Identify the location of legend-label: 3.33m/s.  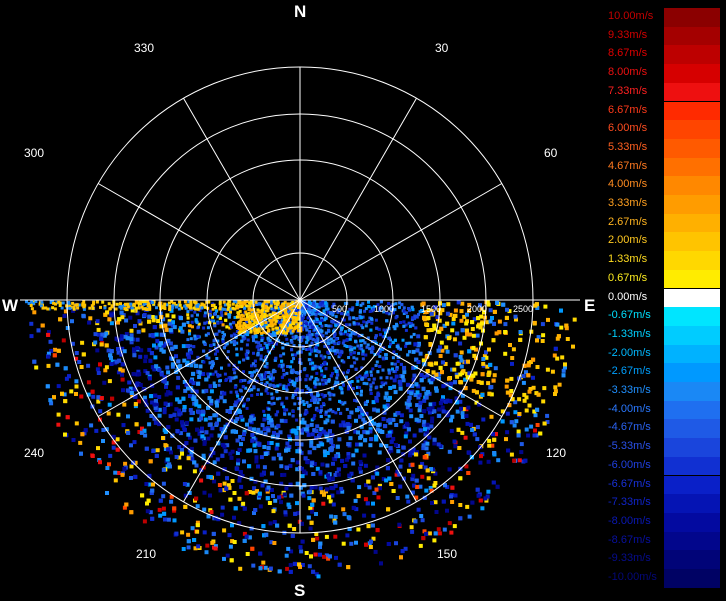
(628, 203).